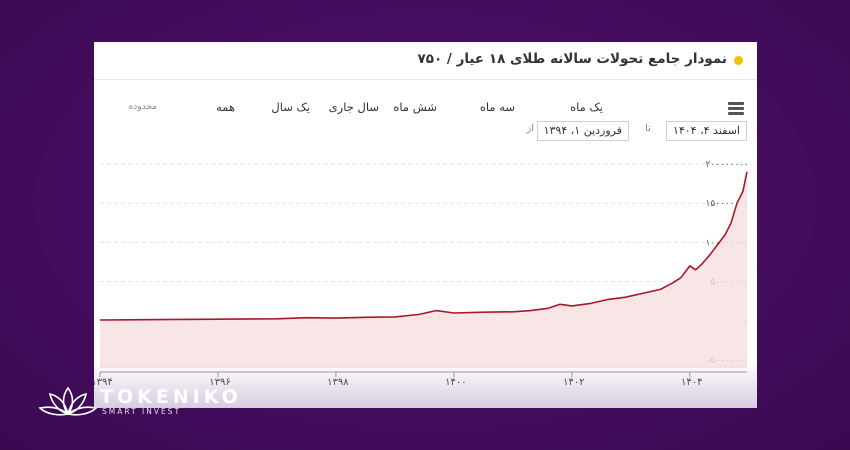 The width and height of the screenshot is (850, 450). Describe the element at coordinates (497, 107) in the screenshot. I see `range-button-3m: سه ماه` at that location.